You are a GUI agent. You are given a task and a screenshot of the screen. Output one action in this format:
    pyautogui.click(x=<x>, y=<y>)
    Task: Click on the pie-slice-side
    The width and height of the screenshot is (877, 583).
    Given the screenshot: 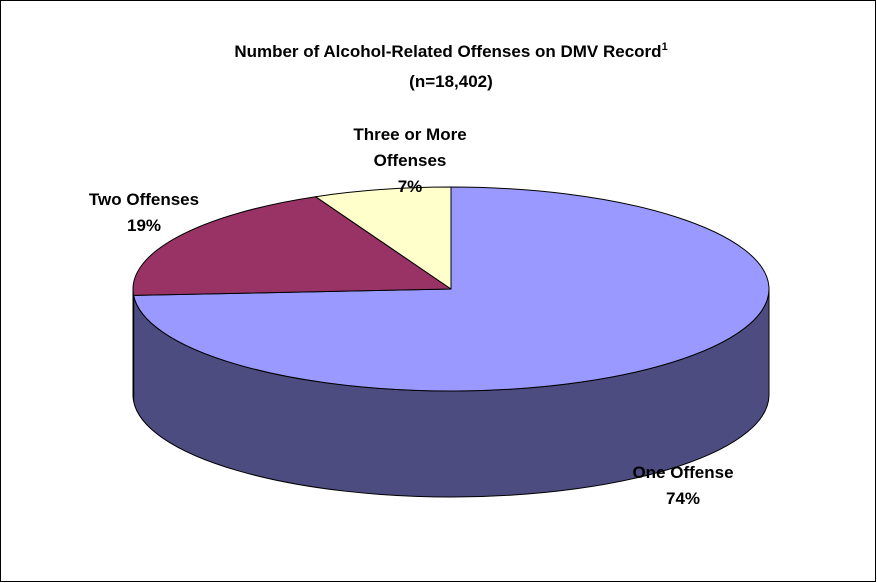 What is the action you would take?
    pyautogui.click(x=133, y=345)
    